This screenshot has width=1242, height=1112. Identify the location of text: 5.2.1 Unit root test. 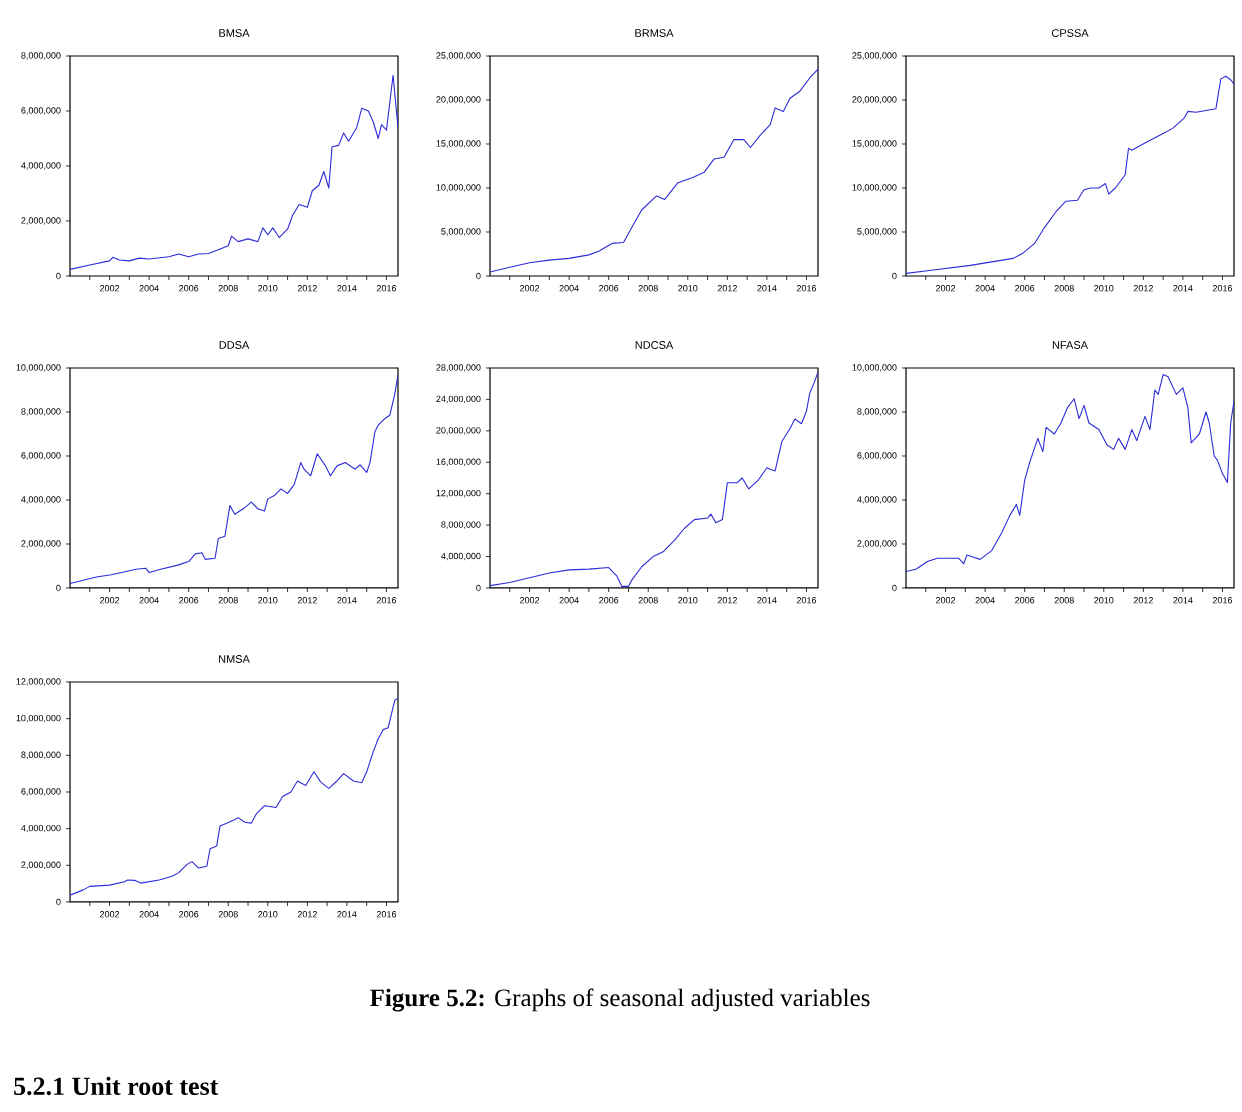
(116, 1086).